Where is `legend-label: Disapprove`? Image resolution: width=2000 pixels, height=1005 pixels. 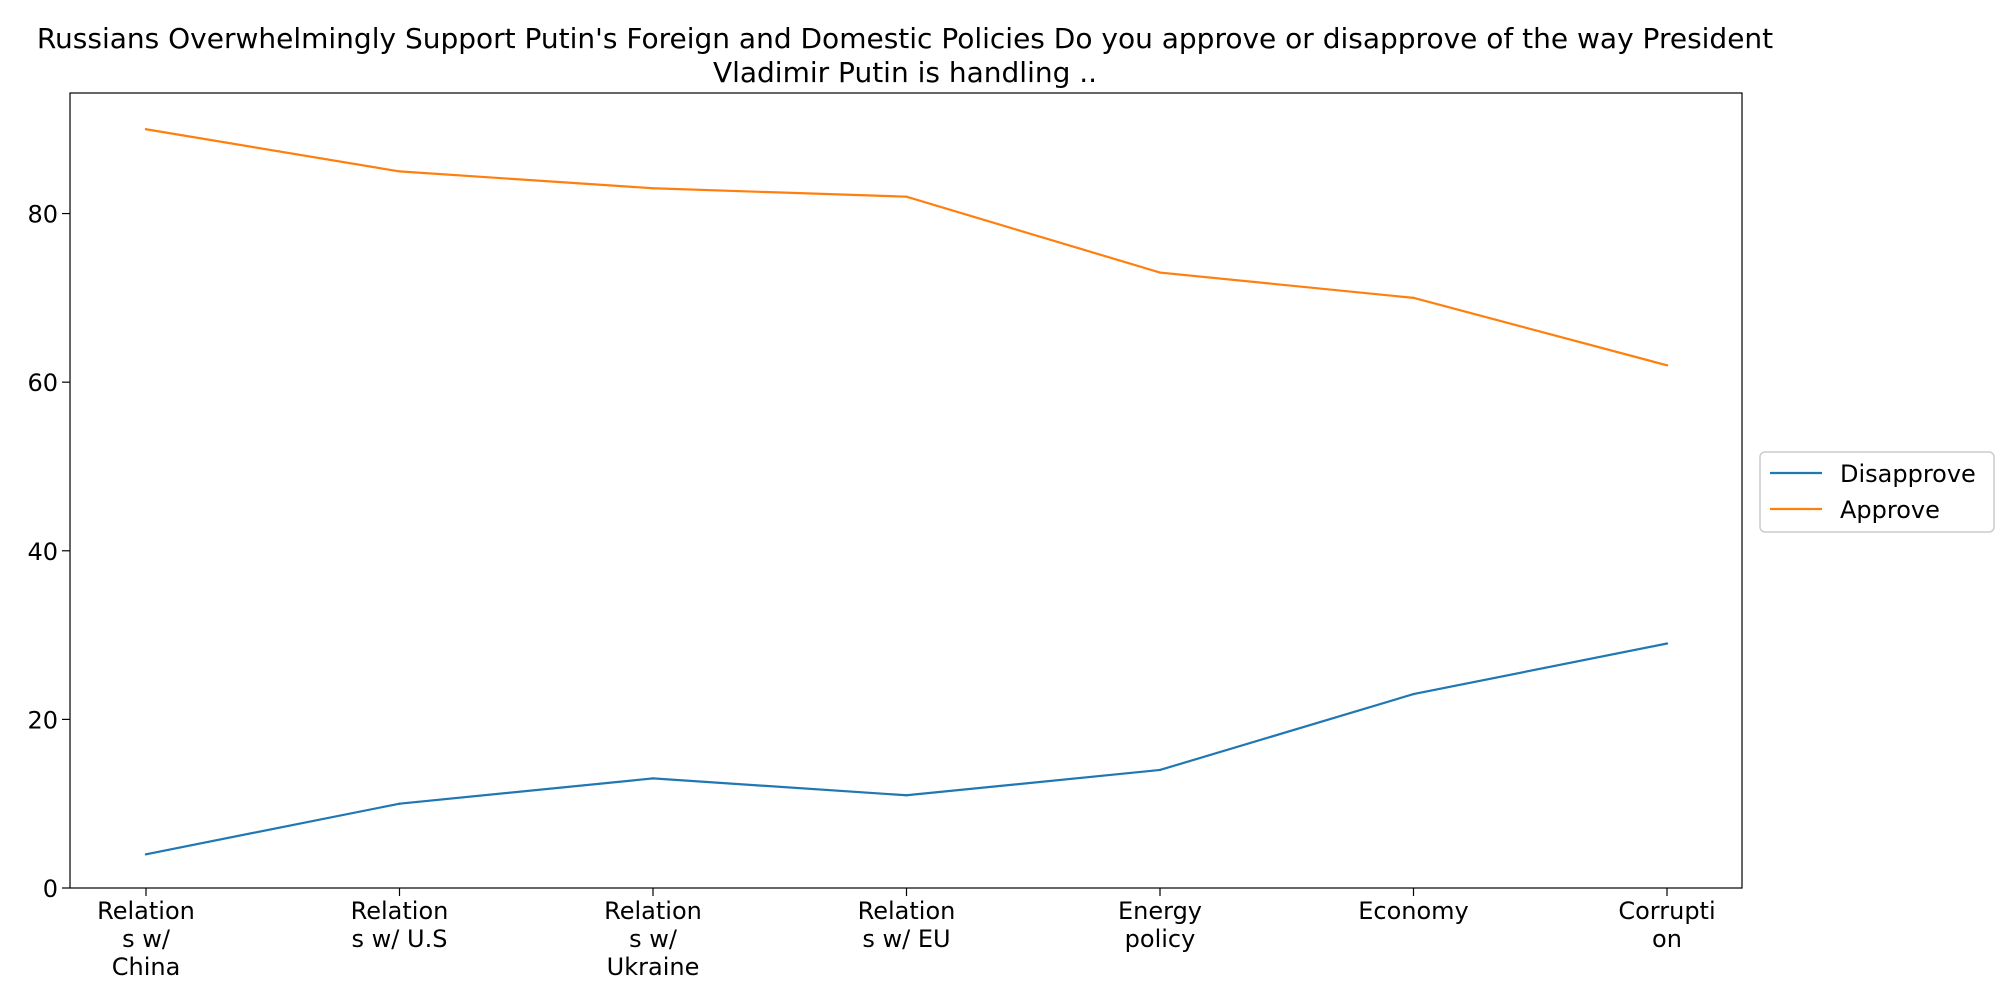 legend-label: Disapprove is located at coordinates (1908, 474).